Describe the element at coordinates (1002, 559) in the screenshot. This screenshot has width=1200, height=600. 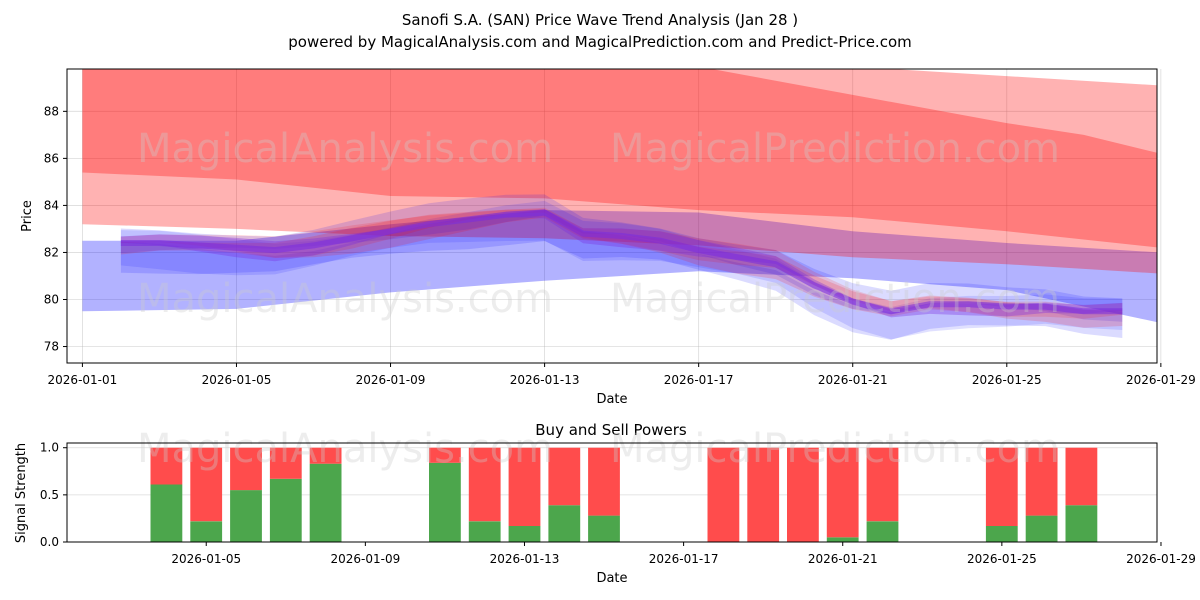
I see `signal-x-tick-label: 2026-01-25` at that location.